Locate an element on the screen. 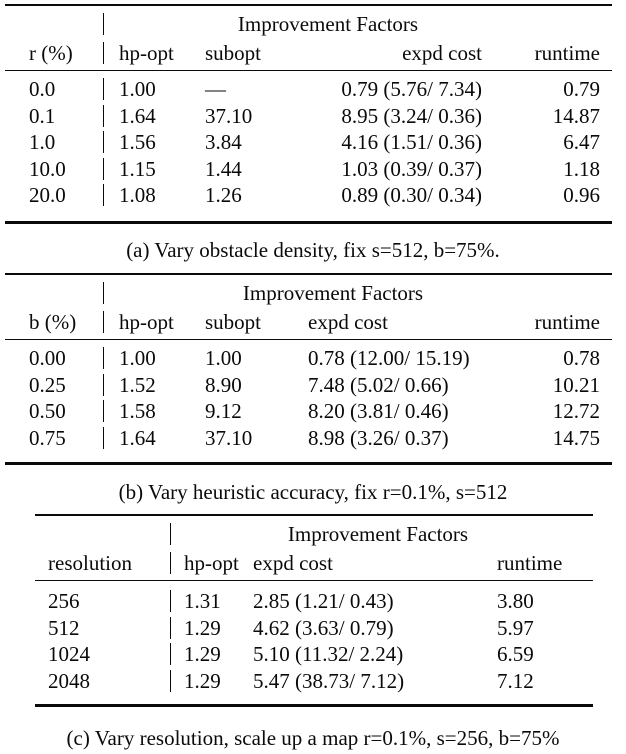 The width and height of the screenshot is (626, 754). data-cell: 5.47 (38.73/ 7.12) is located at coordinates (329, 681).